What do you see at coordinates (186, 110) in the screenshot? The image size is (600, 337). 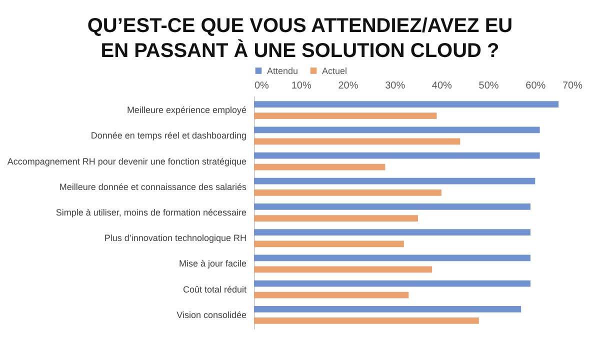 I see `y-tick-label: Meilleure expérience employé` at bounding box center [186, 110].